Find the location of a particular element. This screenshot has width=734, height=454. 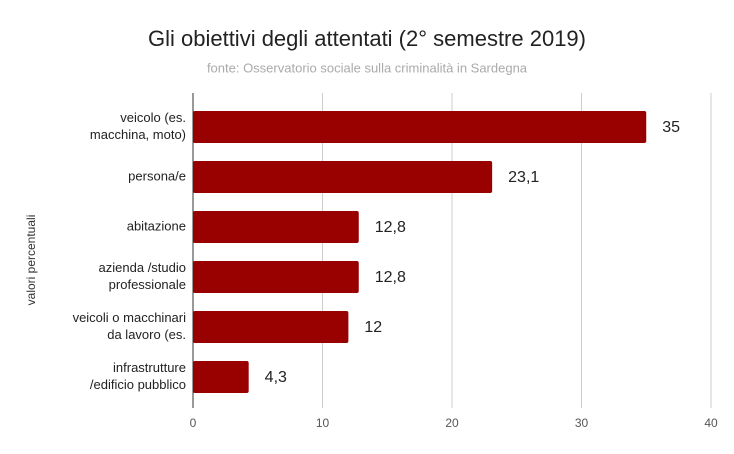

y-axis-label: valori percentuali is located at coordinates (31, 260).